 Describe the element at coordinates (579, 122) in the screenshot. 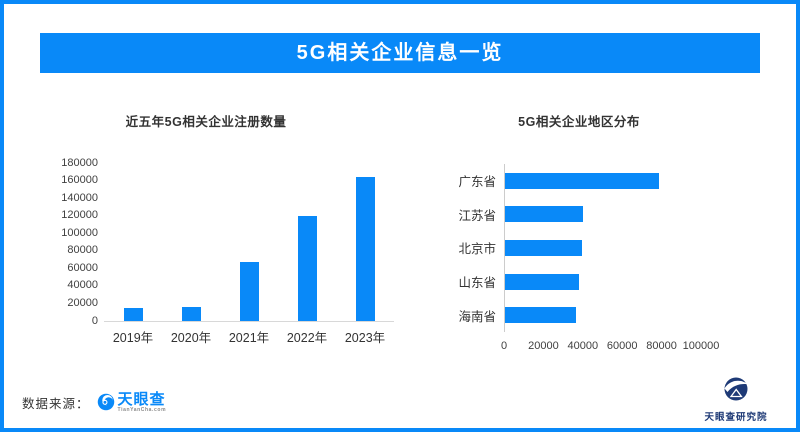

I see `right-chart-title: 5G相关企业地区分布` at that location.